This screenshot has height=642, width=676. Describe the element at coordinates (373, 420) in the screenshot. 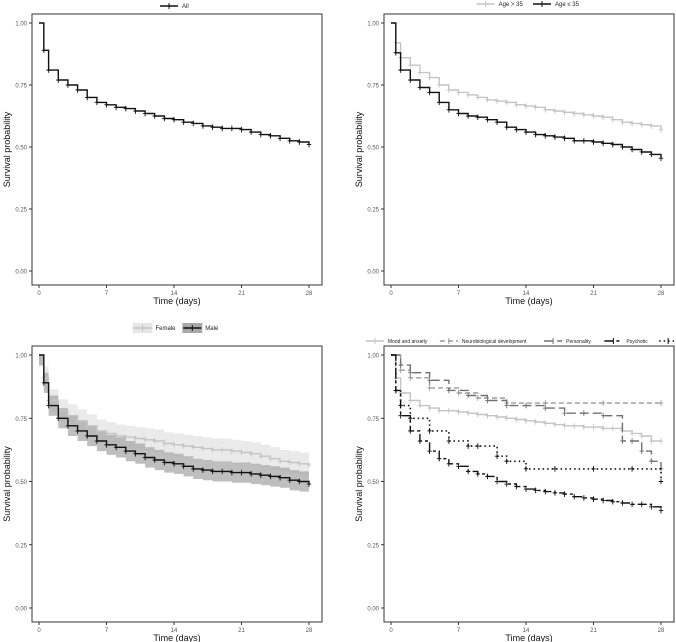

I see `y-tick-label: 0.75` at that location.